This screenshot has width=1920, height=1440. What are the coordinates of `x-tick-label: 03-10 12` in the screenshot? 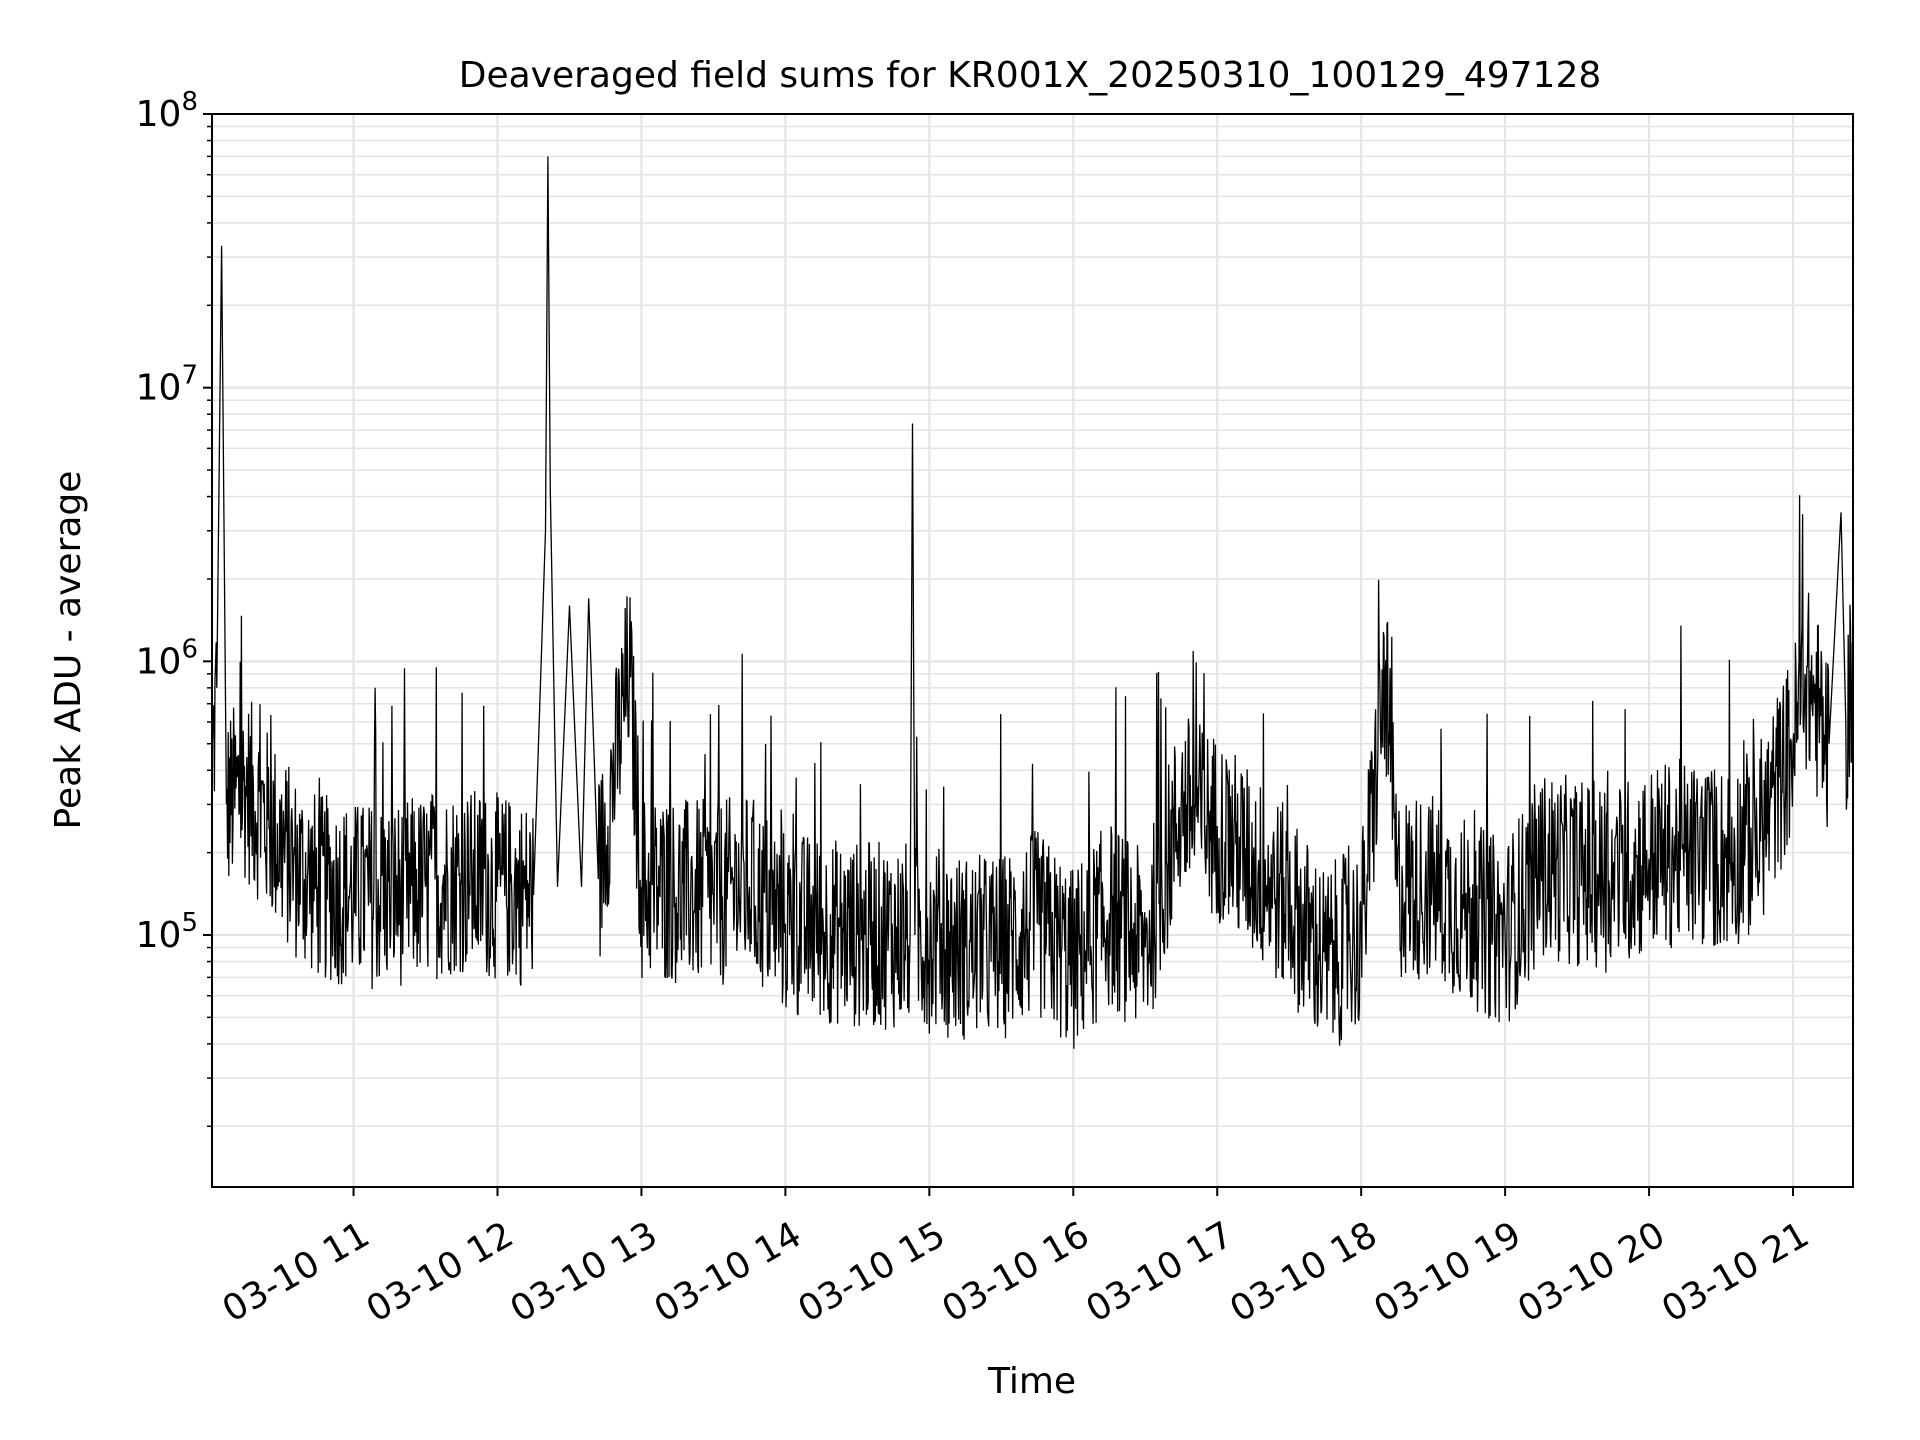 It's located at (440, 1272).